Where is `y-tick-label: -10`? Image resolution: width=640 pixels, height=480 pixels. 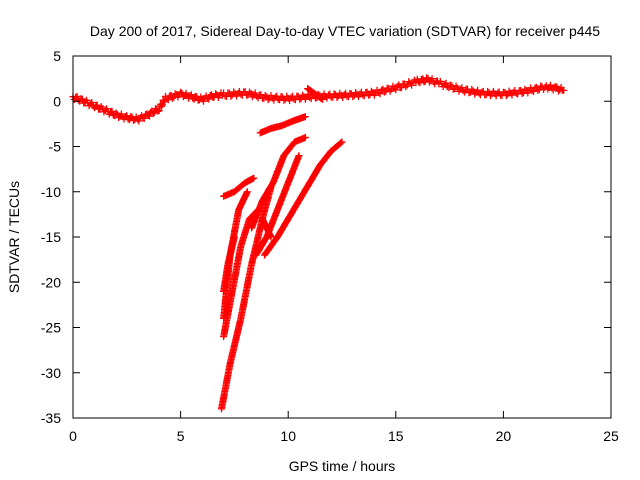
y-tick-label: -10 is located at coordinates (51, 192).